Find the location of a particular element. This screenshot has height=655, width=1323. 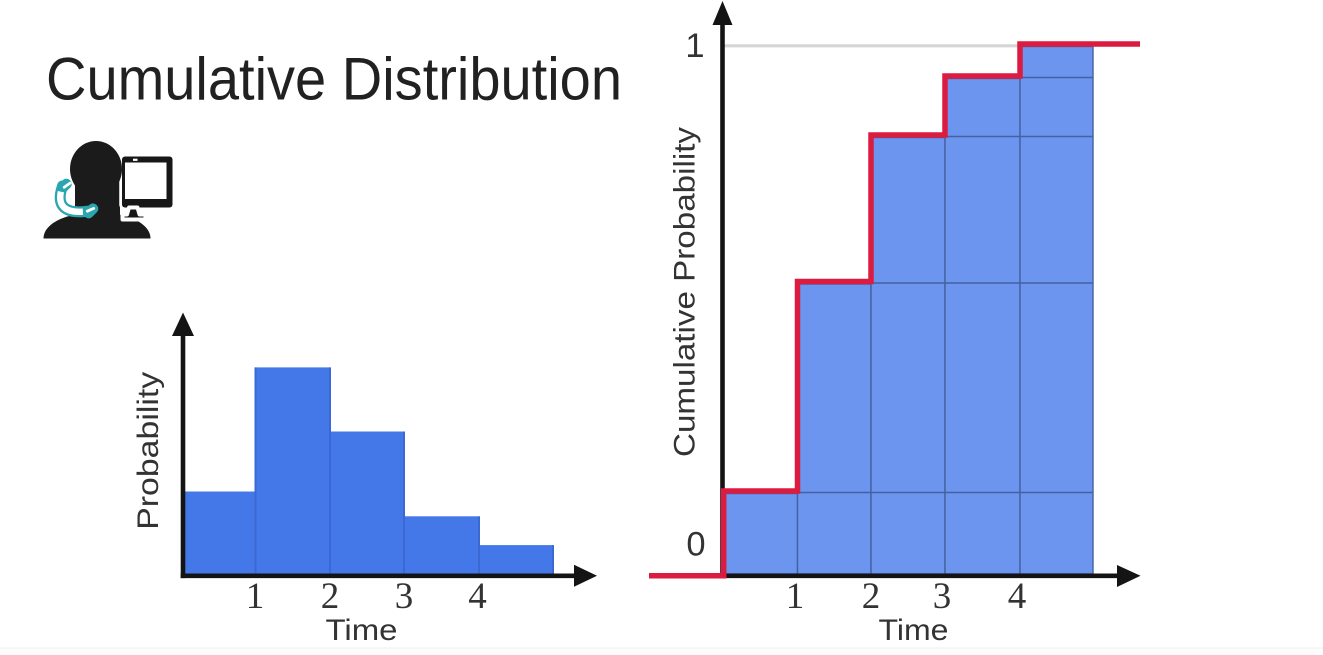

svg-text: Cumulative Probability is located at coordinates (685, 292).